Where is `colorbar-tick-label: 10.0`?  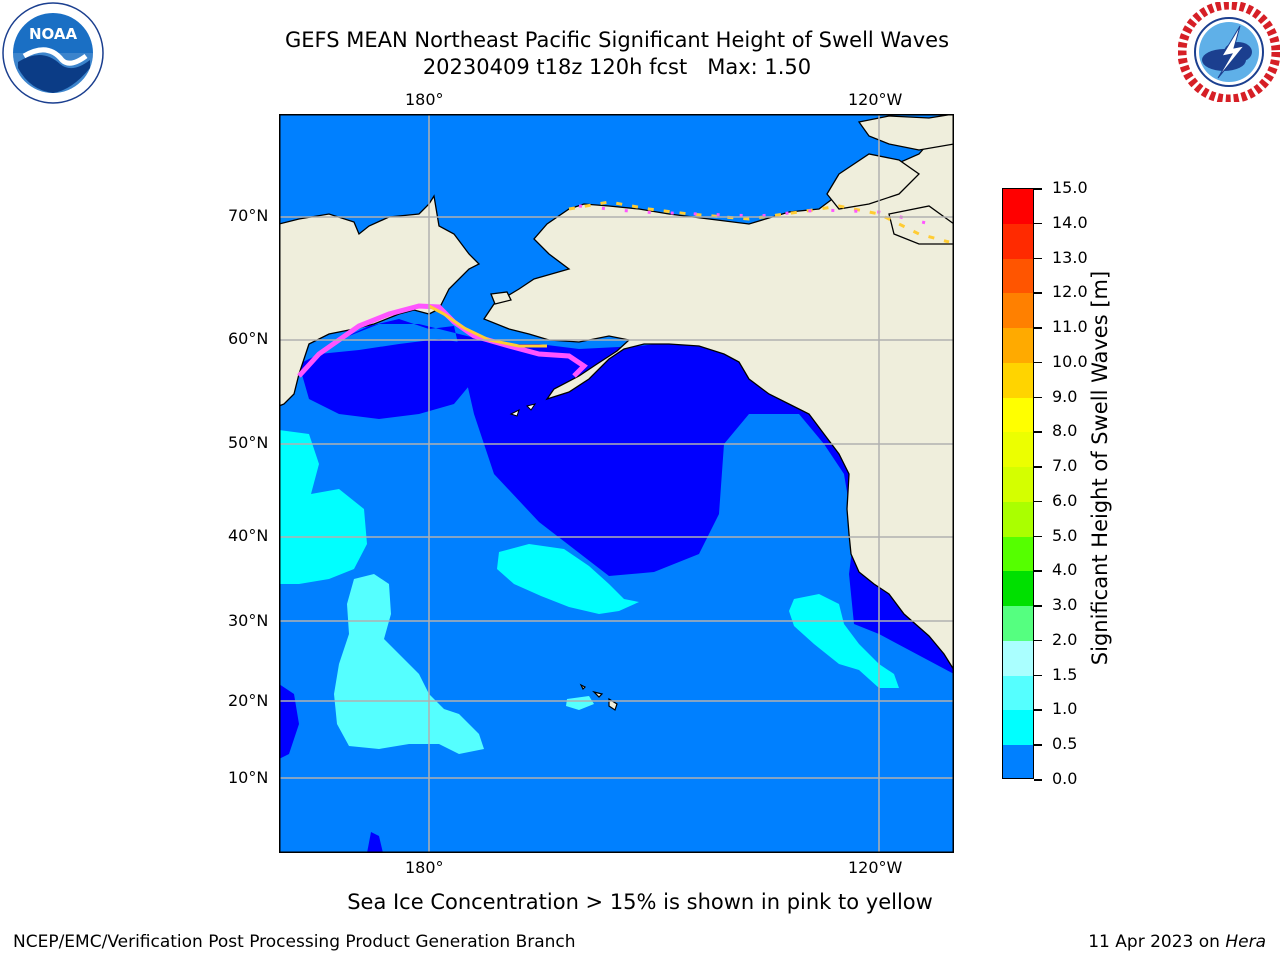 colorbar-tick-label: 10.0 is located at coordinates (1070, 361).